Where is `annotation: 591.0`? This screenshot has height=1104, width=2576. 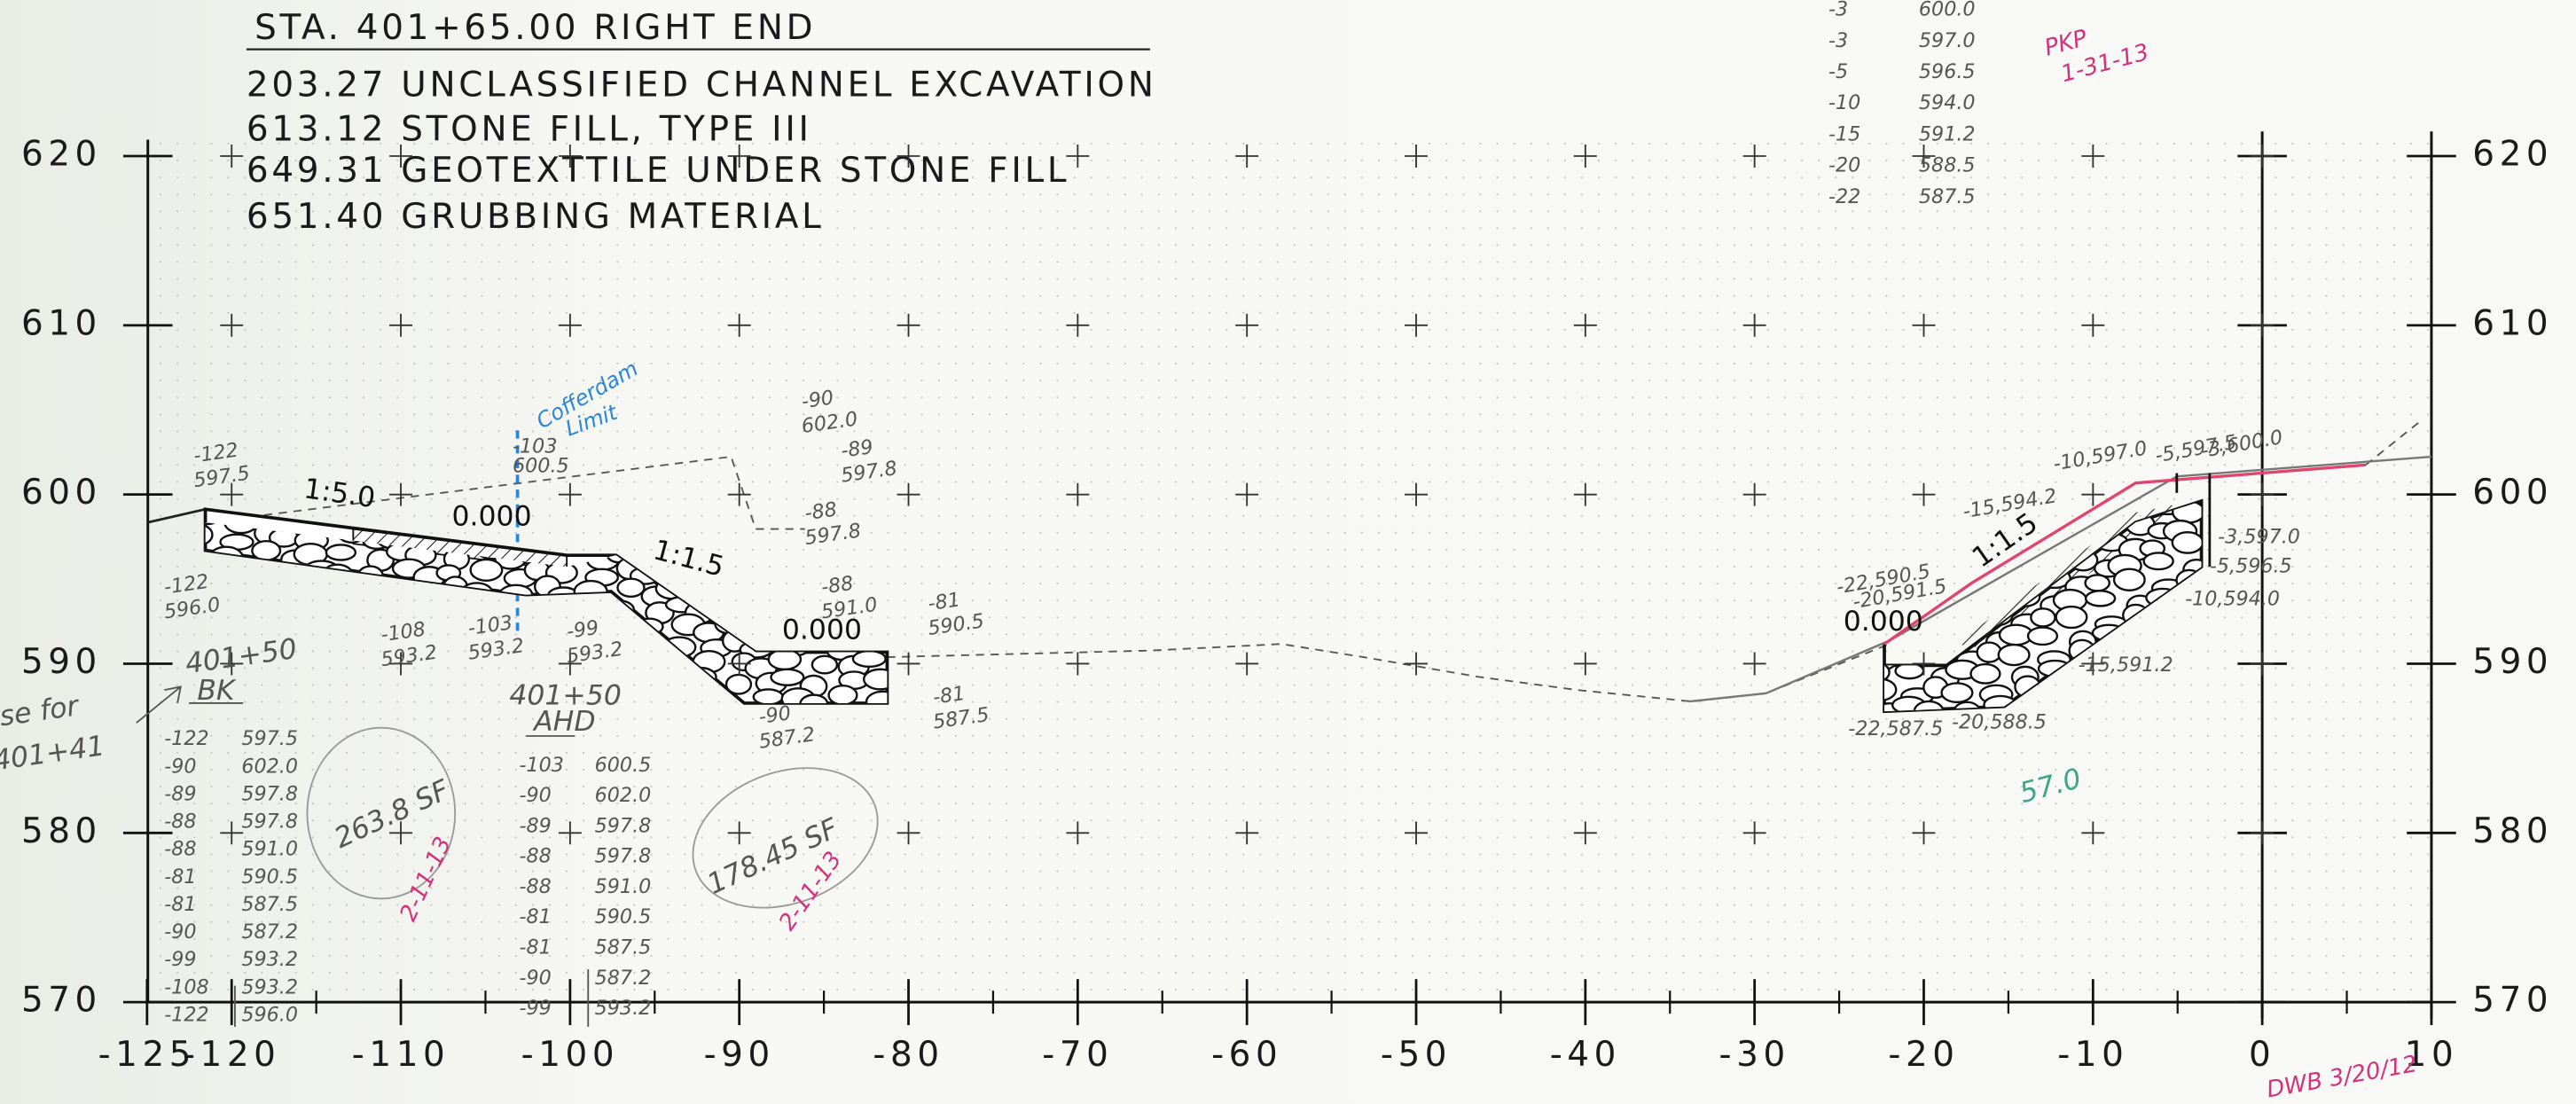
annotation: 591.0 is located at coordinates (269, 849).